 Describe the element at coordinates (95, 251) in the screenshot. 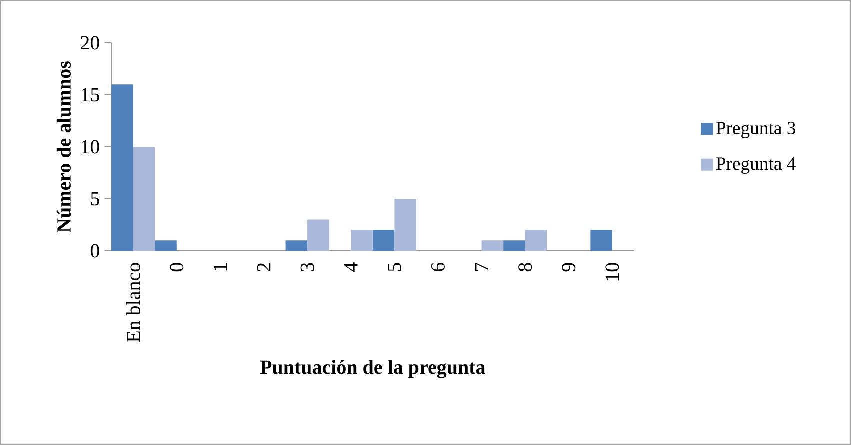

I see `y-tick-label: 0` at that location.